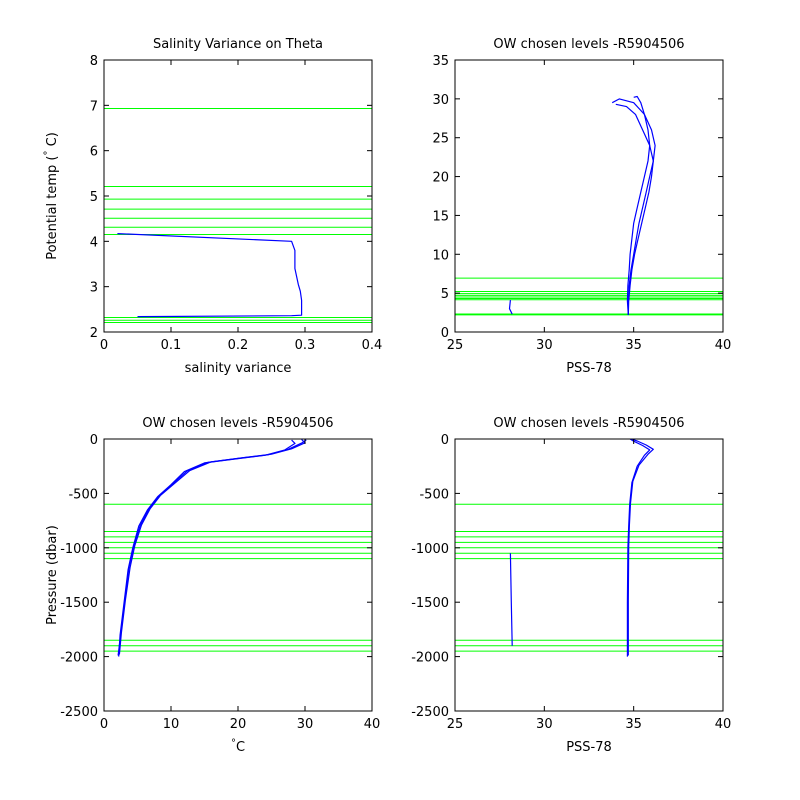  I want to click on x-tick-label: 20, so click(238, 724).